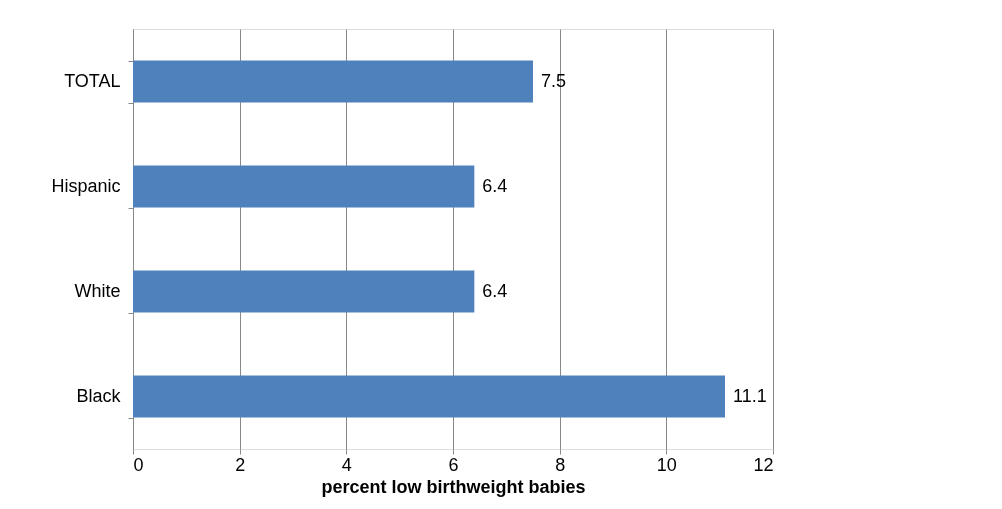 This screenshot has width=1002, height=509. I want to click on x-tick-label: 0, so click(138, 464).